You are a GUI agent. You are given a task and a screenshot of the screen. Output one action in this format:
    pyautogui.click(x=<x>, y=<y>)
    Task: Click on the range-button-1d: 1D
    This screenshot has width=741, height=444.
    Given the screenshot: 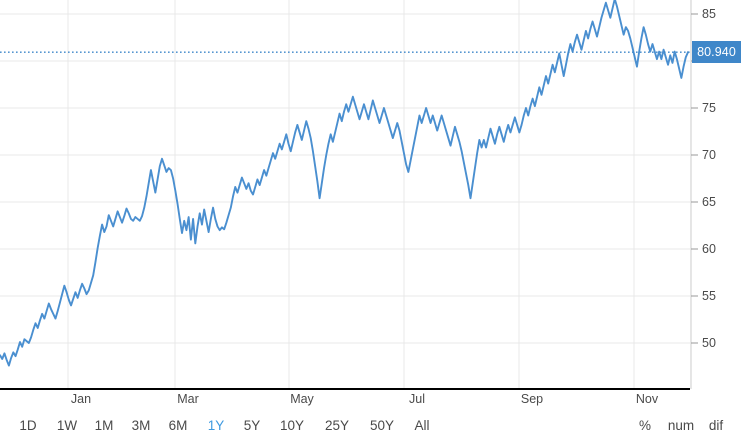 What is the action you would take?
    pyautogui.click(x=28, y=425)
    